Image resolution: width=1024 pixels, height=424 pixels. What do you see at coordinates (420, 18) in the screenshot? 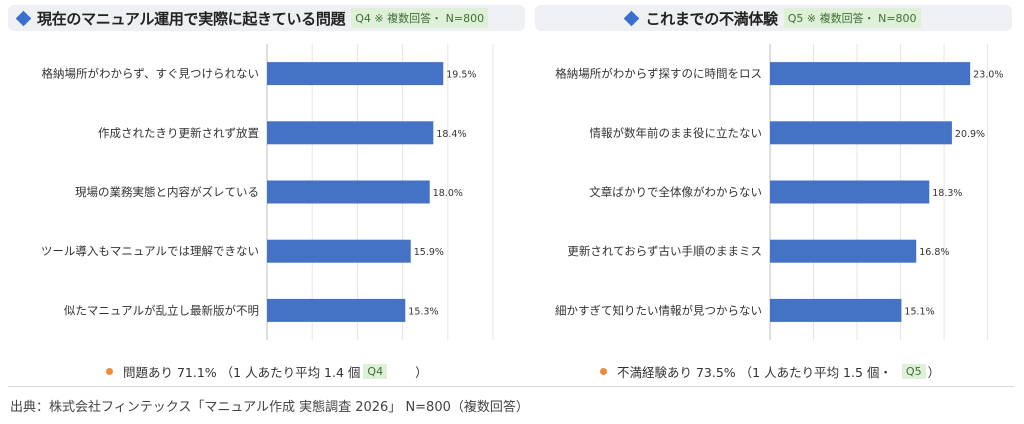
I see `left-panel-tag: Q4 ※ 複数回答・ N=800` at bounding box center [420, 18].